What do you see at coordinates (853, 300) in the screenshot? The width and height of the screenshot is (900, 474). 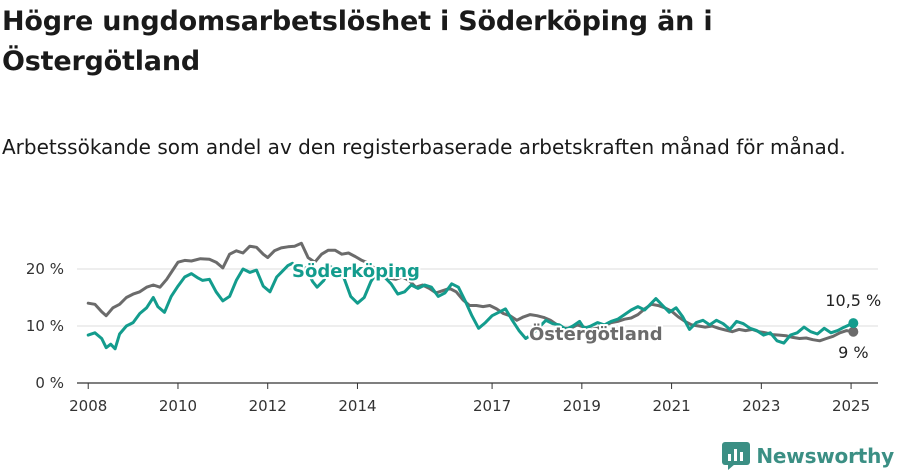 I see `end-value-label-soderkoping: 10,5 %` at bounding box center [853, 300].